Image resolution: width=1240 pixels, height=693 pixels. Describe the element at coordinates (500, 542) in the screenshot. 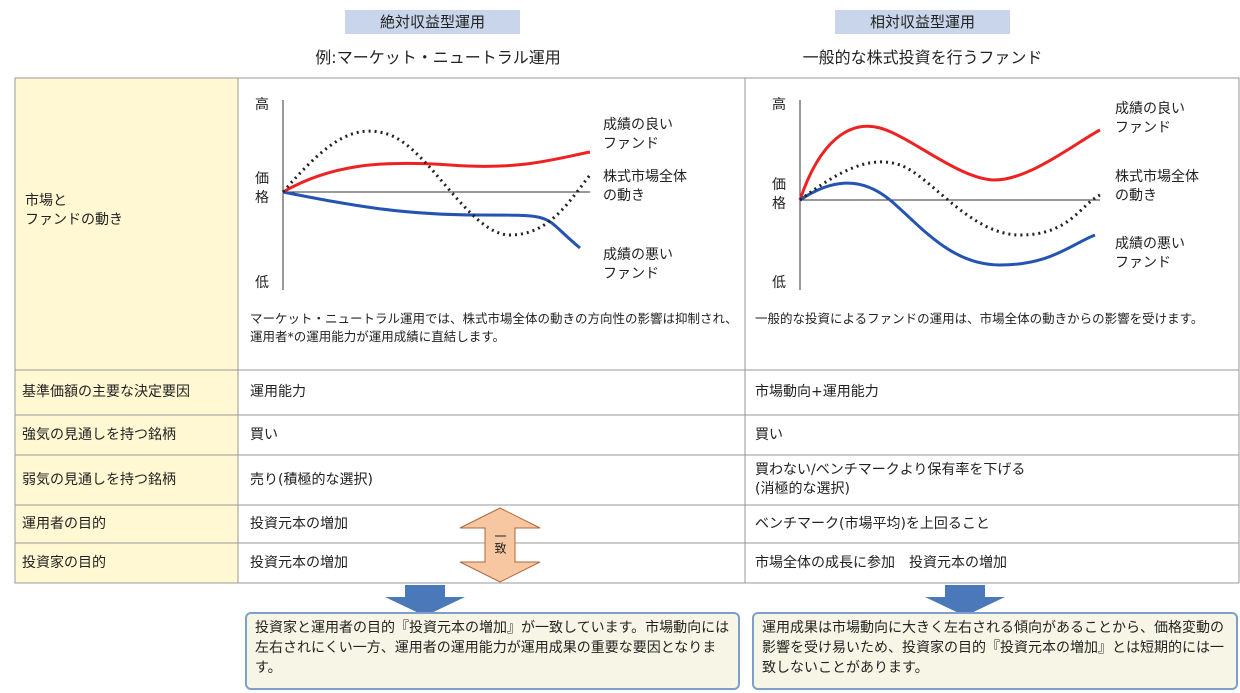

I see `agreement-label: 一致` at that location.